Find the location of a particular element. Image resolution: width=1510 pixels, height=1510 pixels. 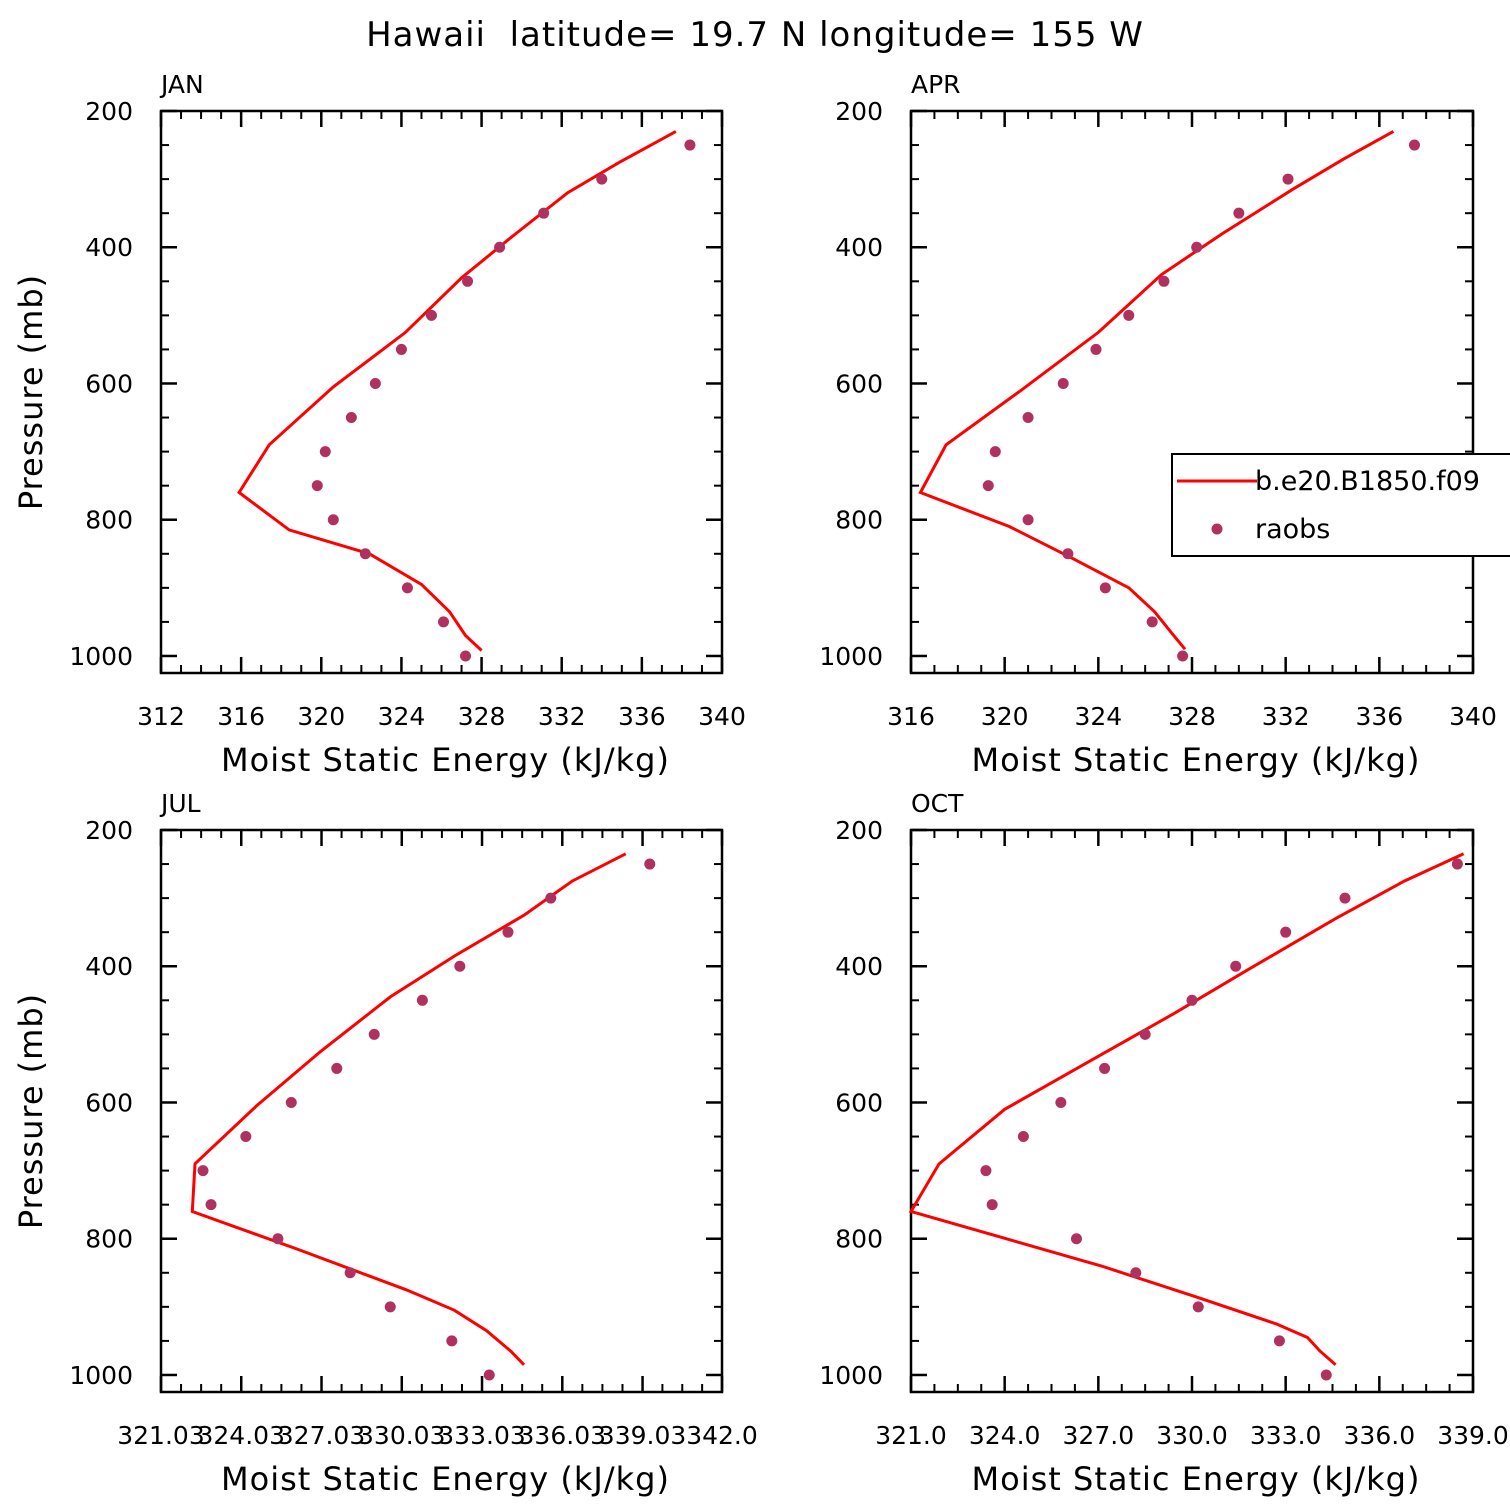

legend-label-raobs: raobs is located at coordinates (1292, 529).